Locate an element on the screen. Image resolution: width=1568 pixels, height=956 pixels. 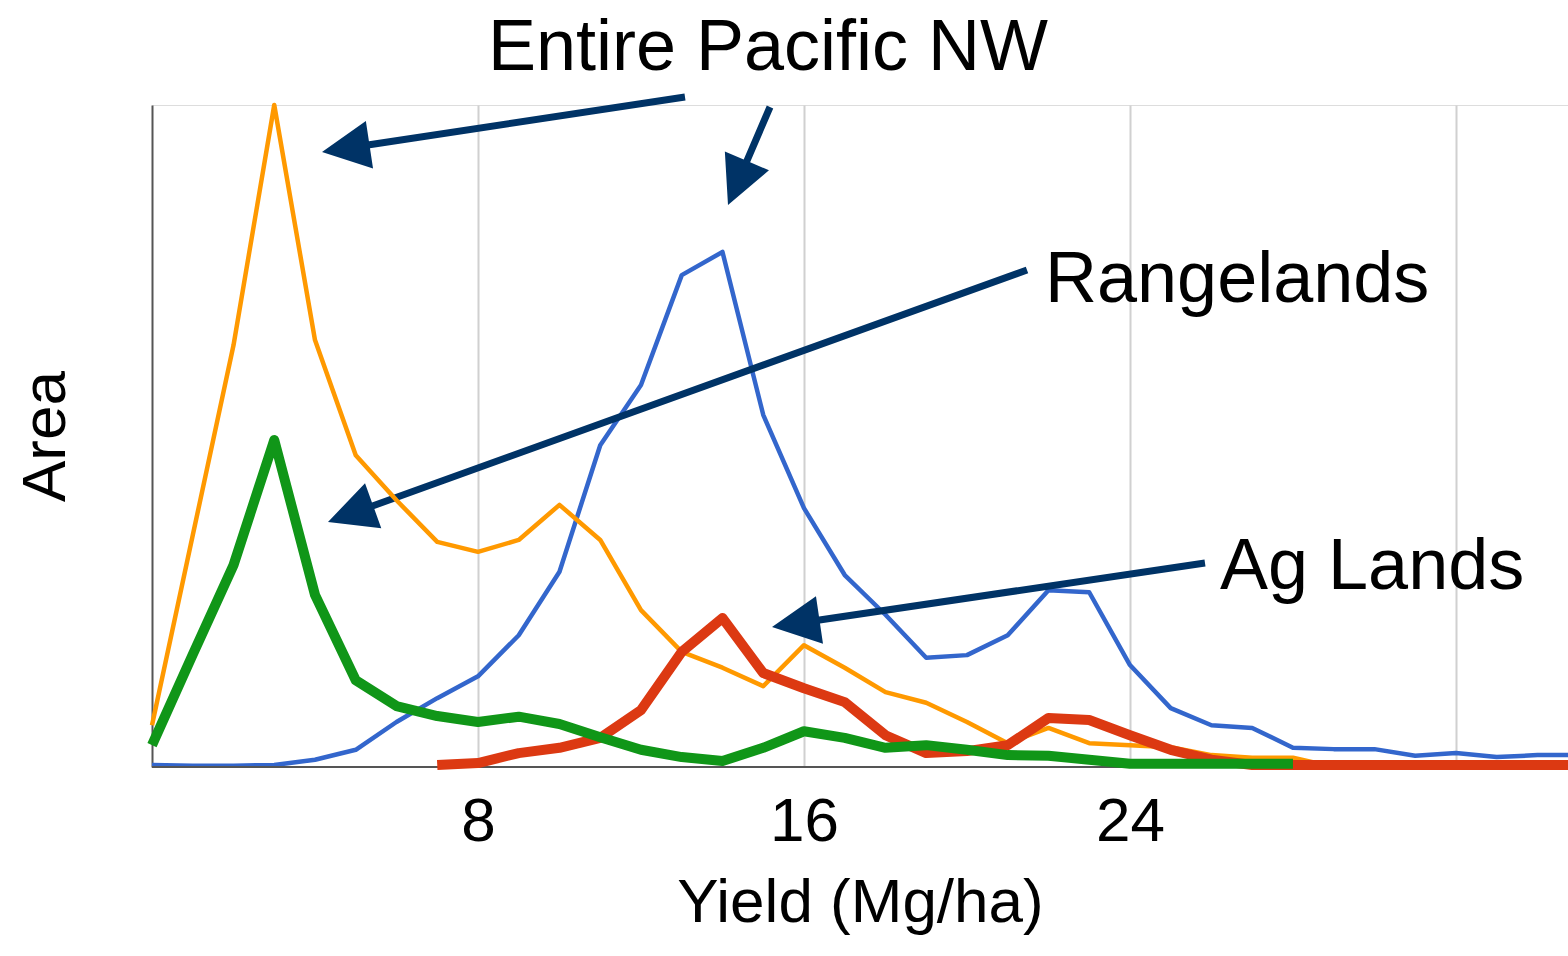
x-tick-label: 24 is located at coordinates (1130, 819).